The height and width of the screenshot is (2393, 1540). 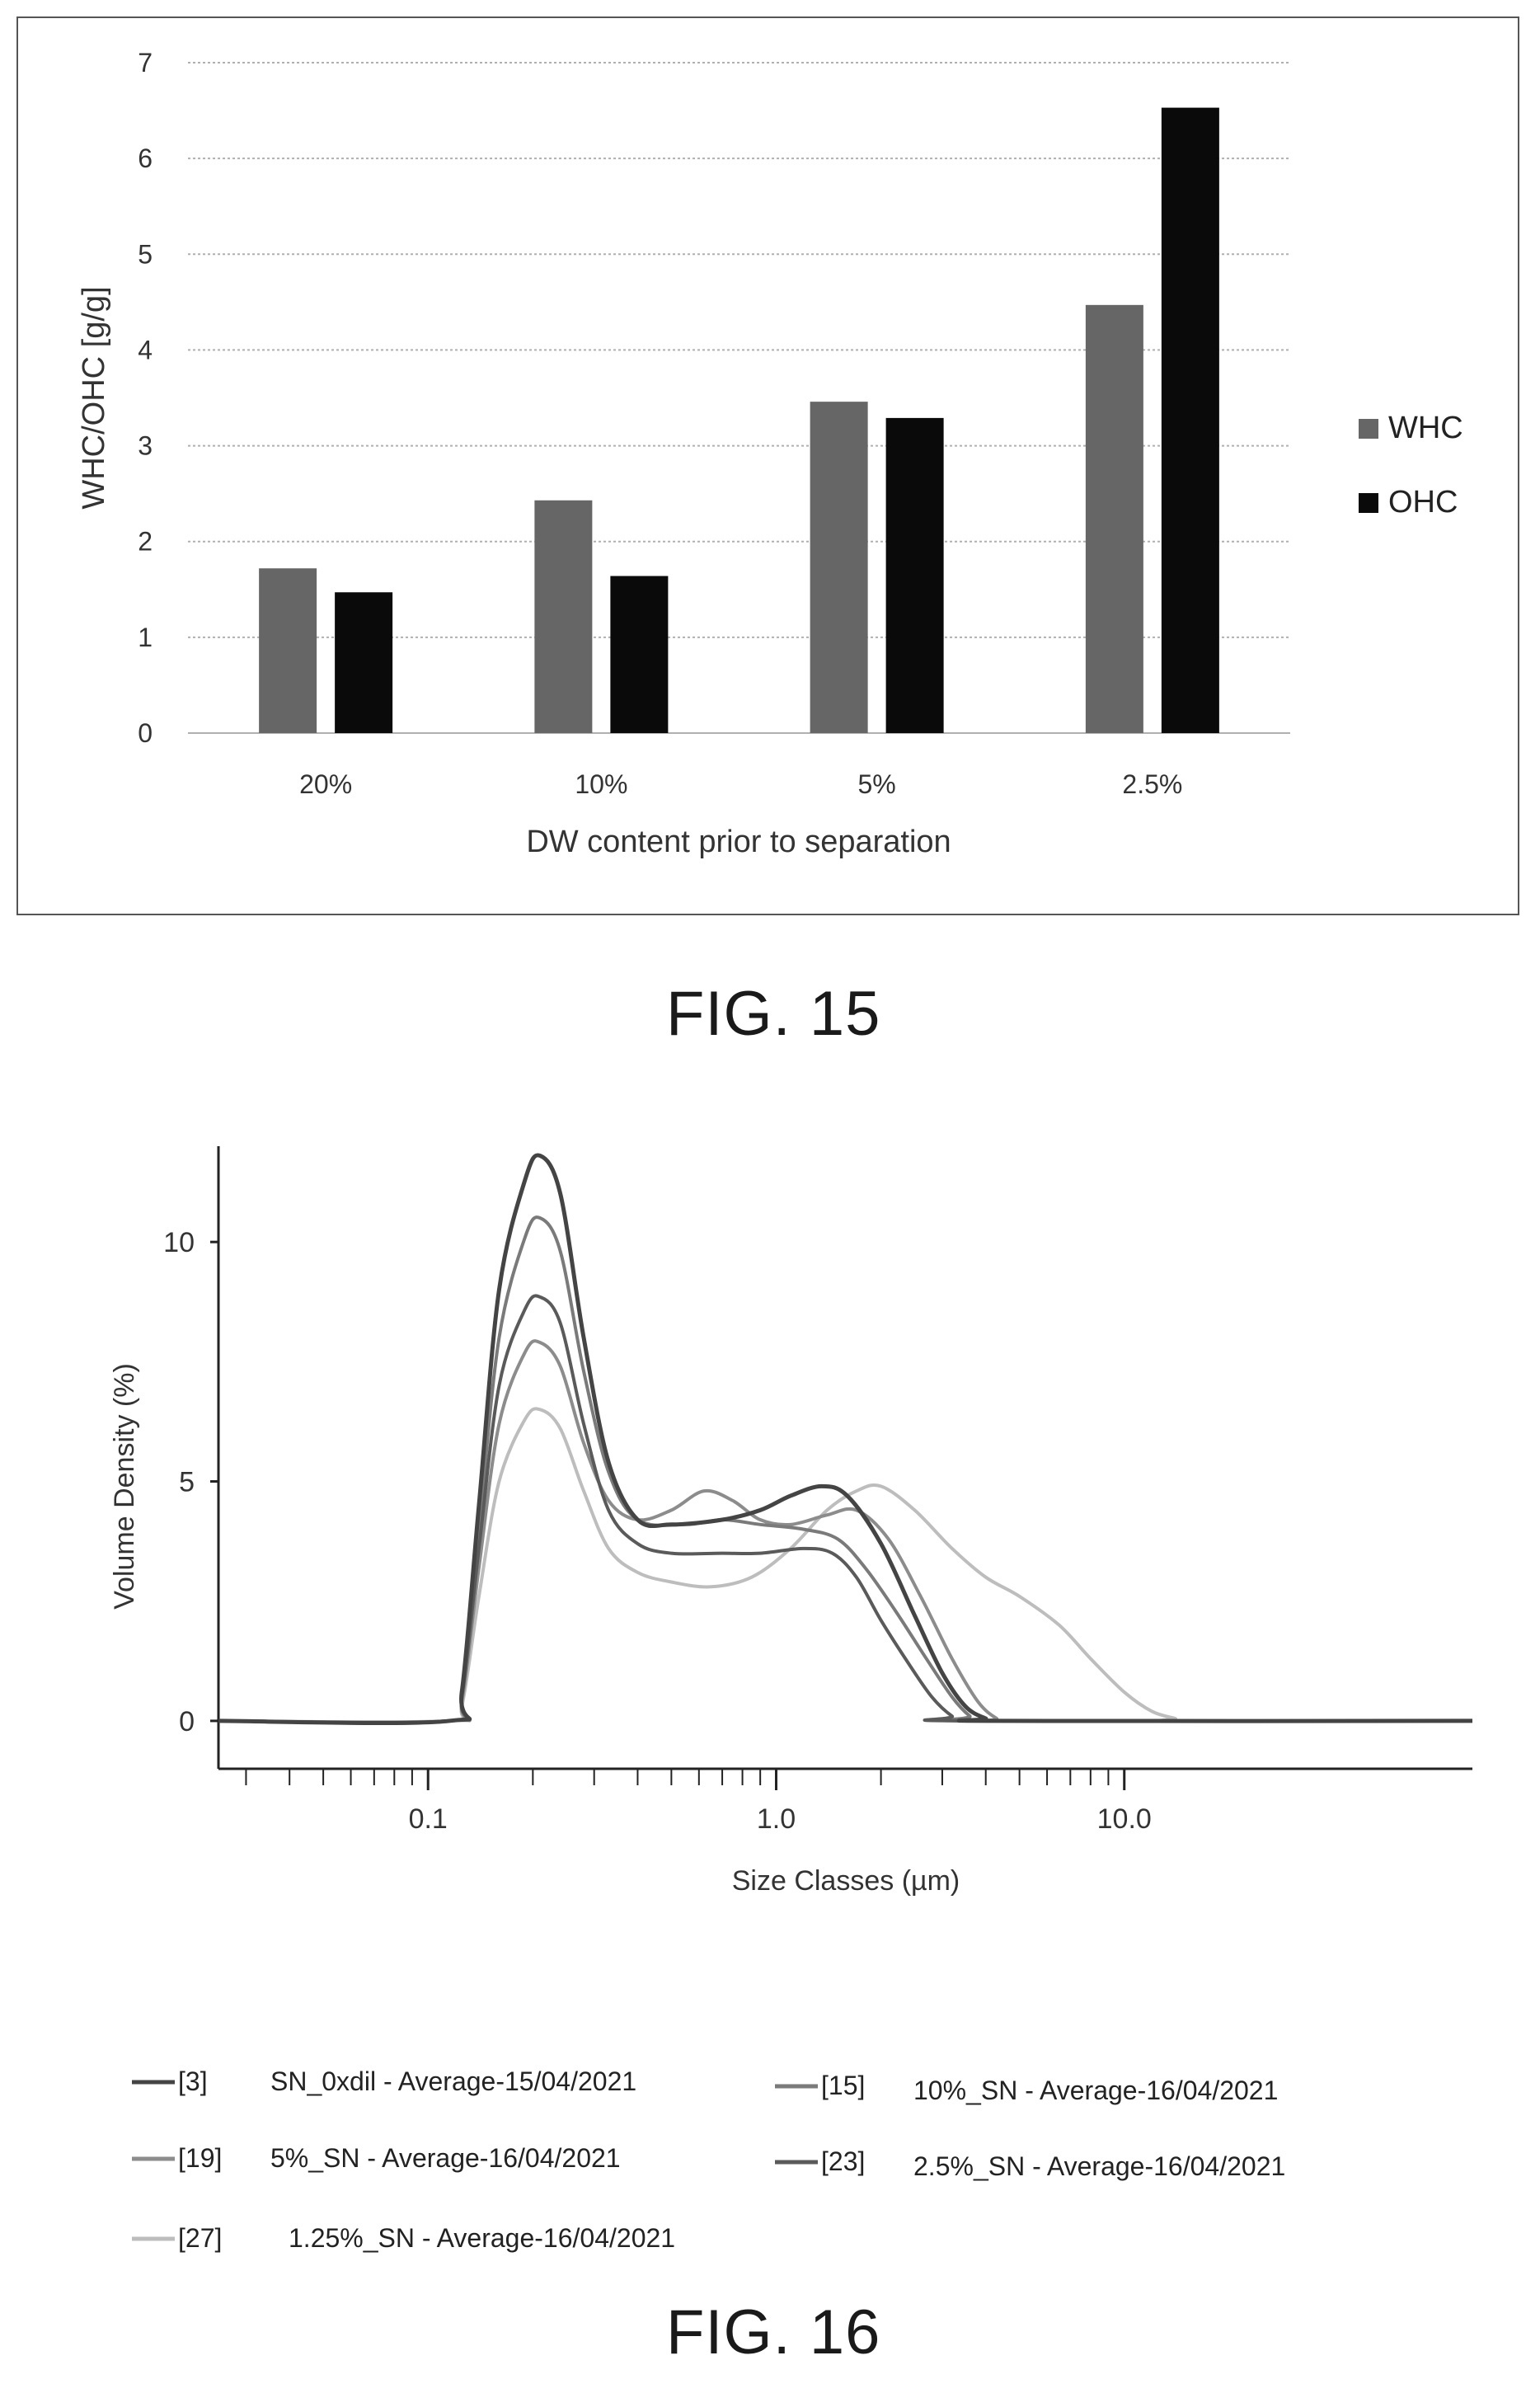 What do you see at coordinates (429, 1819) in the screenshot?
I see `fig16-x-tick-label: 0.1` at bounding box center [429, 1819].